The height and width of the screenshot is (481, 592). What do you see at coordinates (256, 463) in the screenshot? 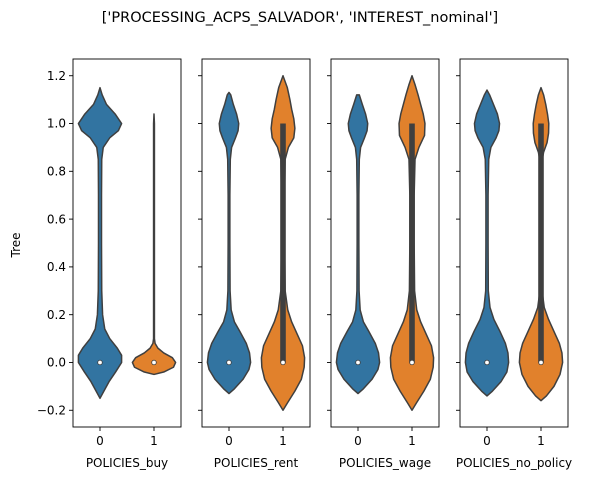
I see `x-axis-label: POLICIES_rent` at bounding box center [256, 463].